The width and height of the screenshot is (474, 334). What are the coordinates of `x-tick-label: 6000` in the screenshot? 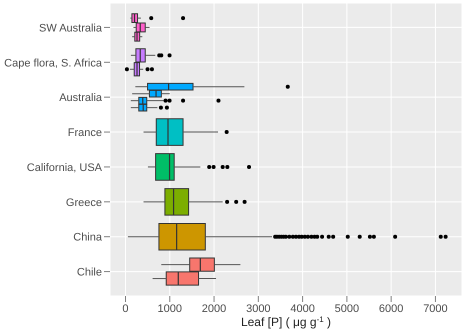 It's located at (391, 308).